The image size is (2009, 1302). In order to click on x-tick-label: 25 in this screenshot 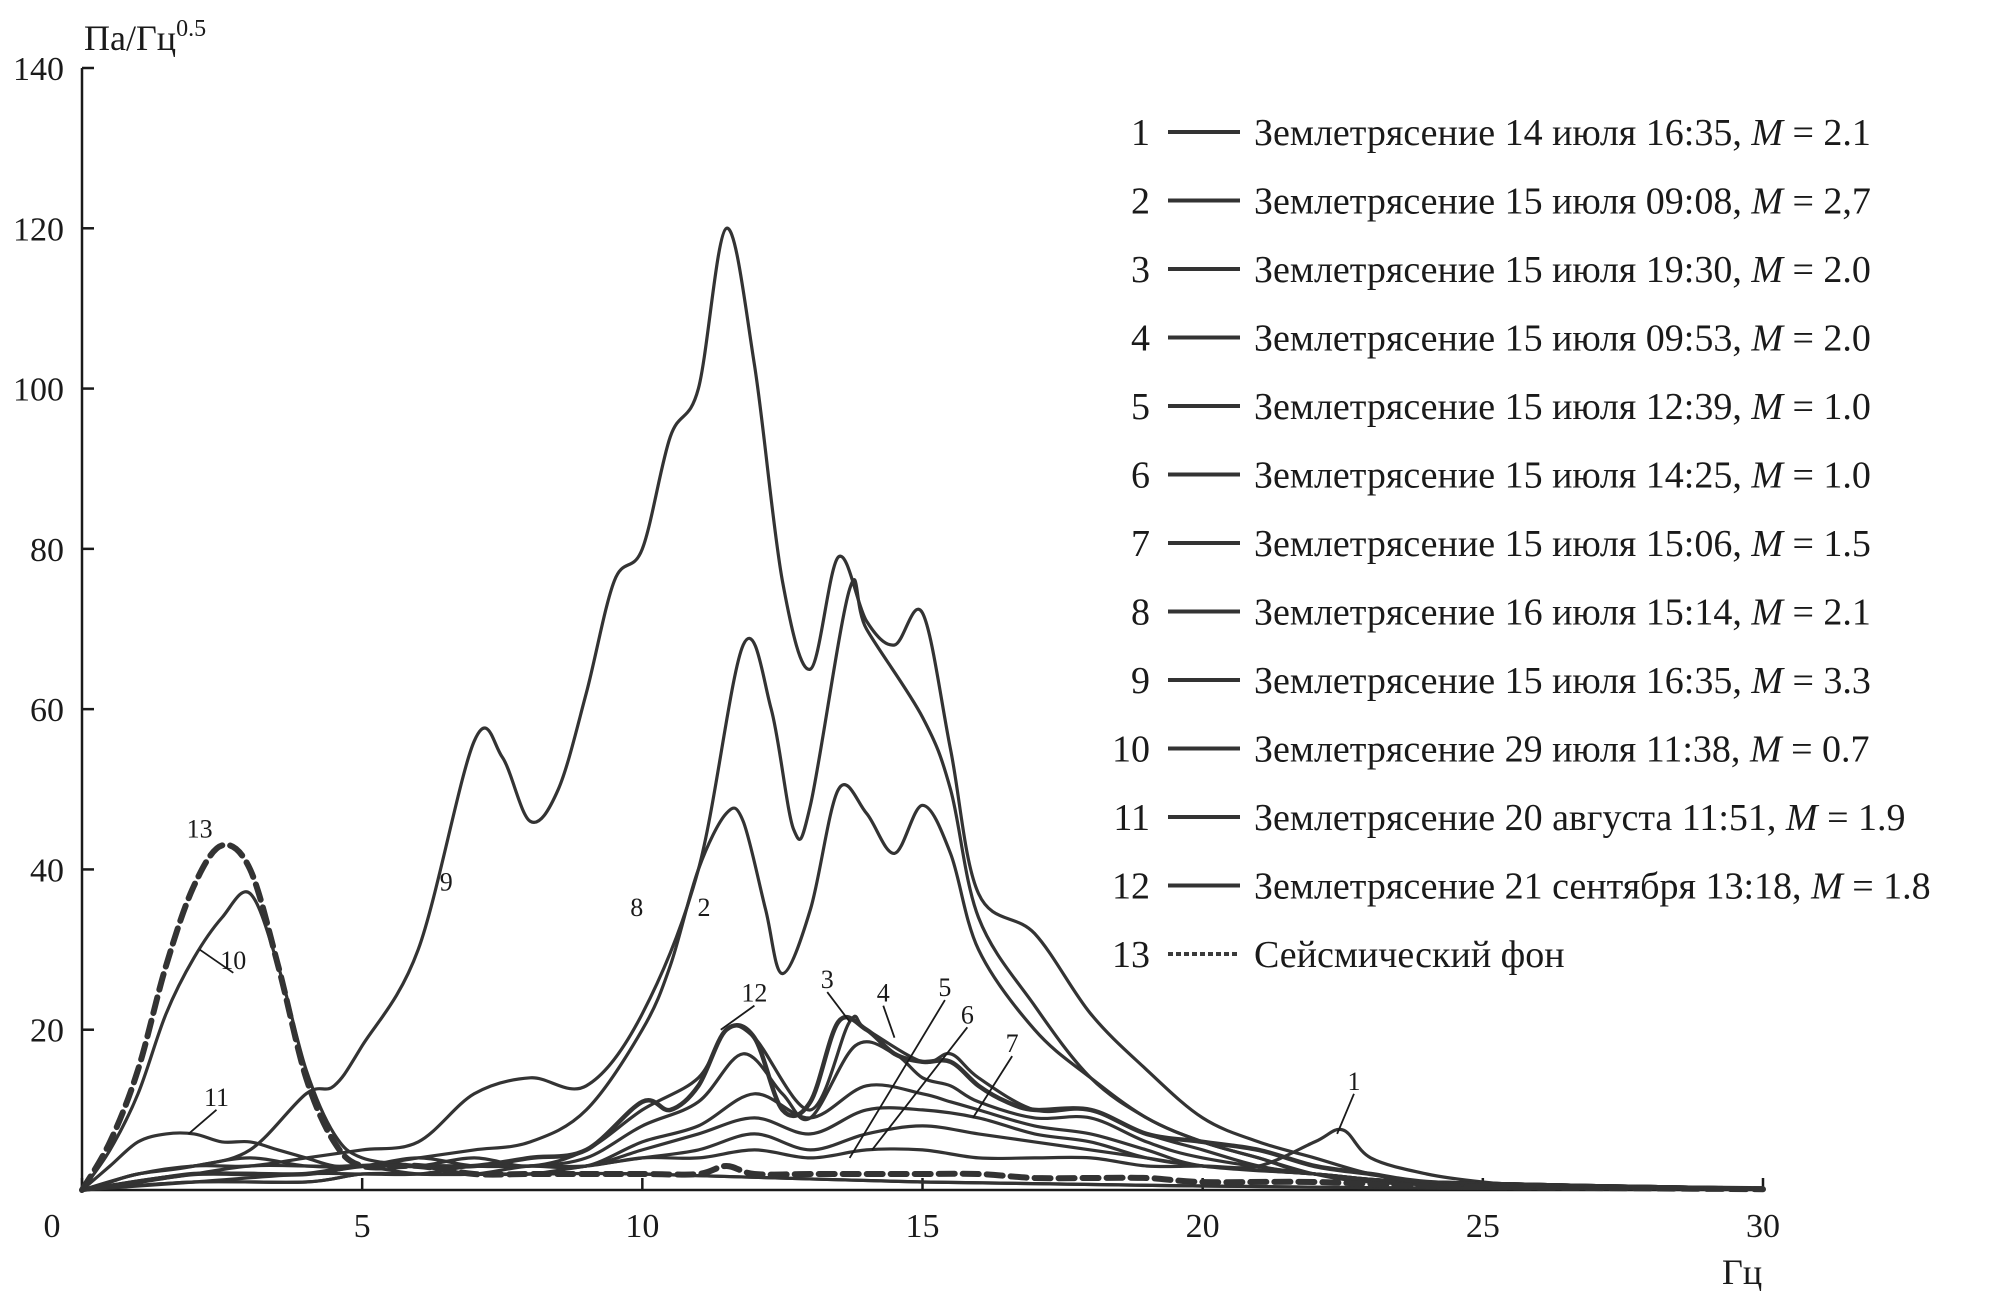, I will do `click(1483, 1226)`.